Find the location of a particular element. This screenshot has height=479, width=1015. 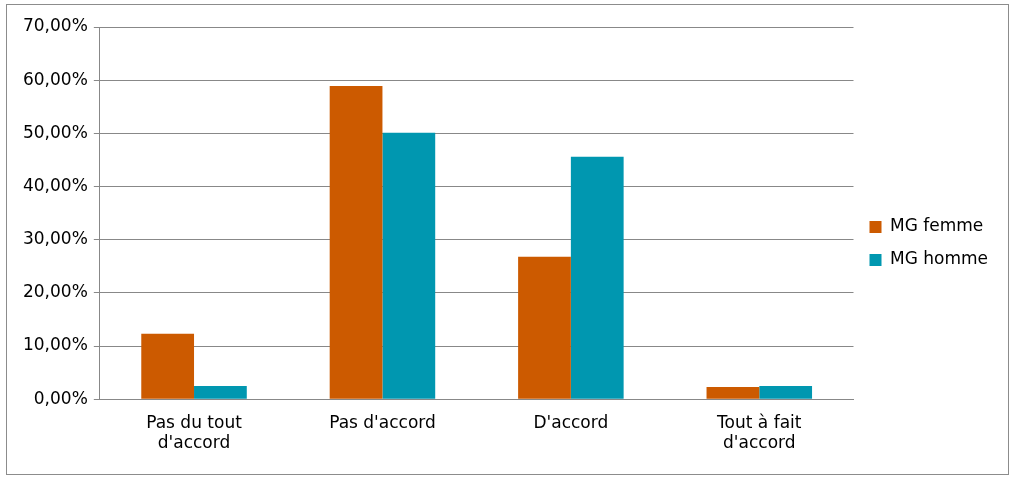

y-tick-label: 0,00% is located at coordinates (60, 397).